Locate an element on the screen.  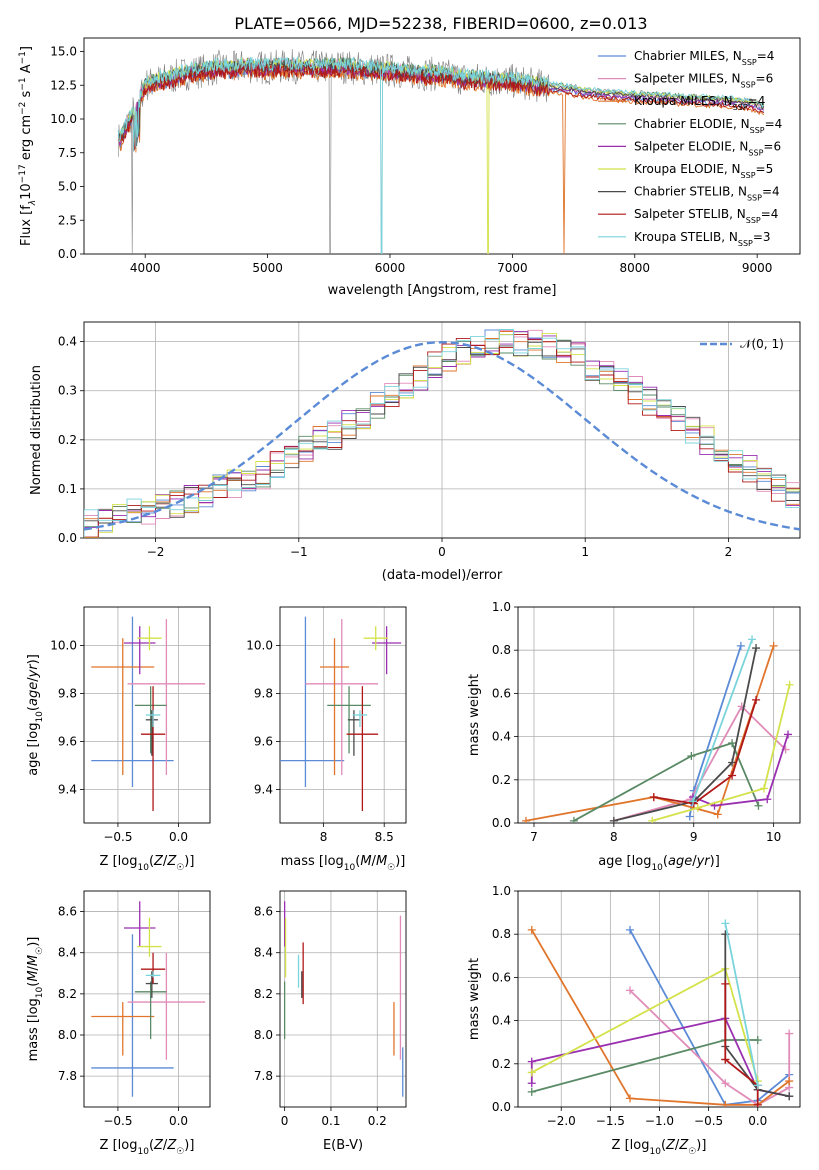
y-axis-label: Normed distribution is located at coordinates (36, 430).